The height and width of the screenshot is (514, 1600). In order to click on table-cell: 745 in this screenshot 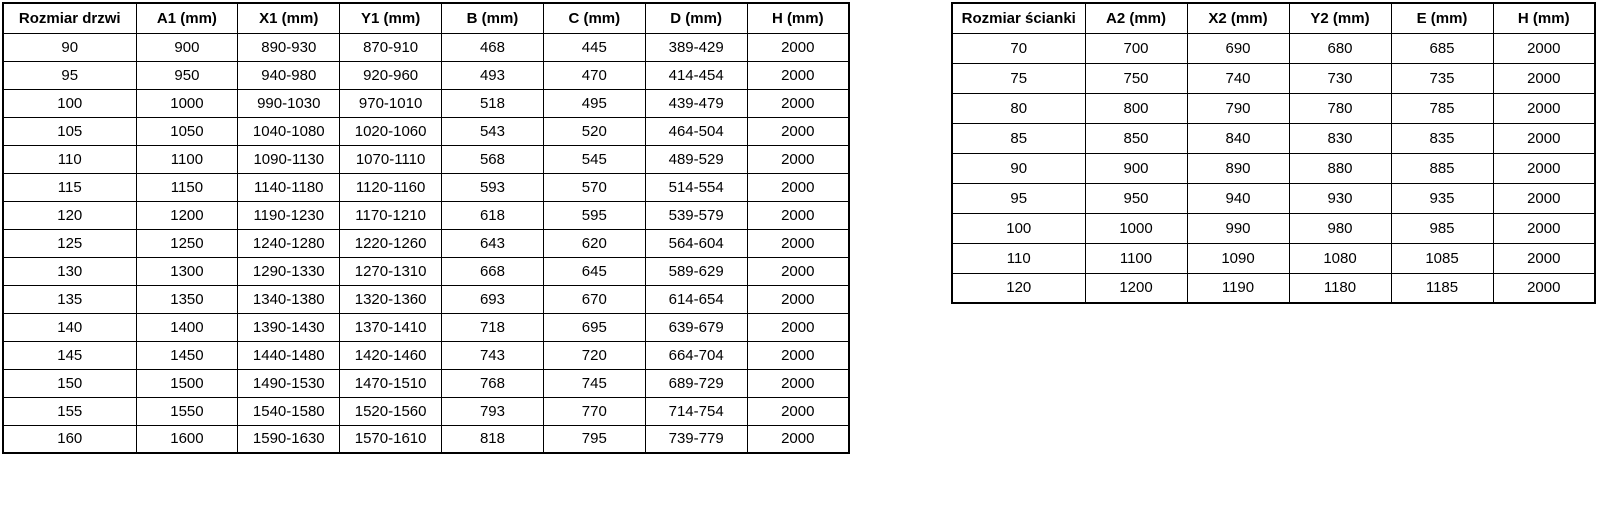, I will do `click(594, 383)`.